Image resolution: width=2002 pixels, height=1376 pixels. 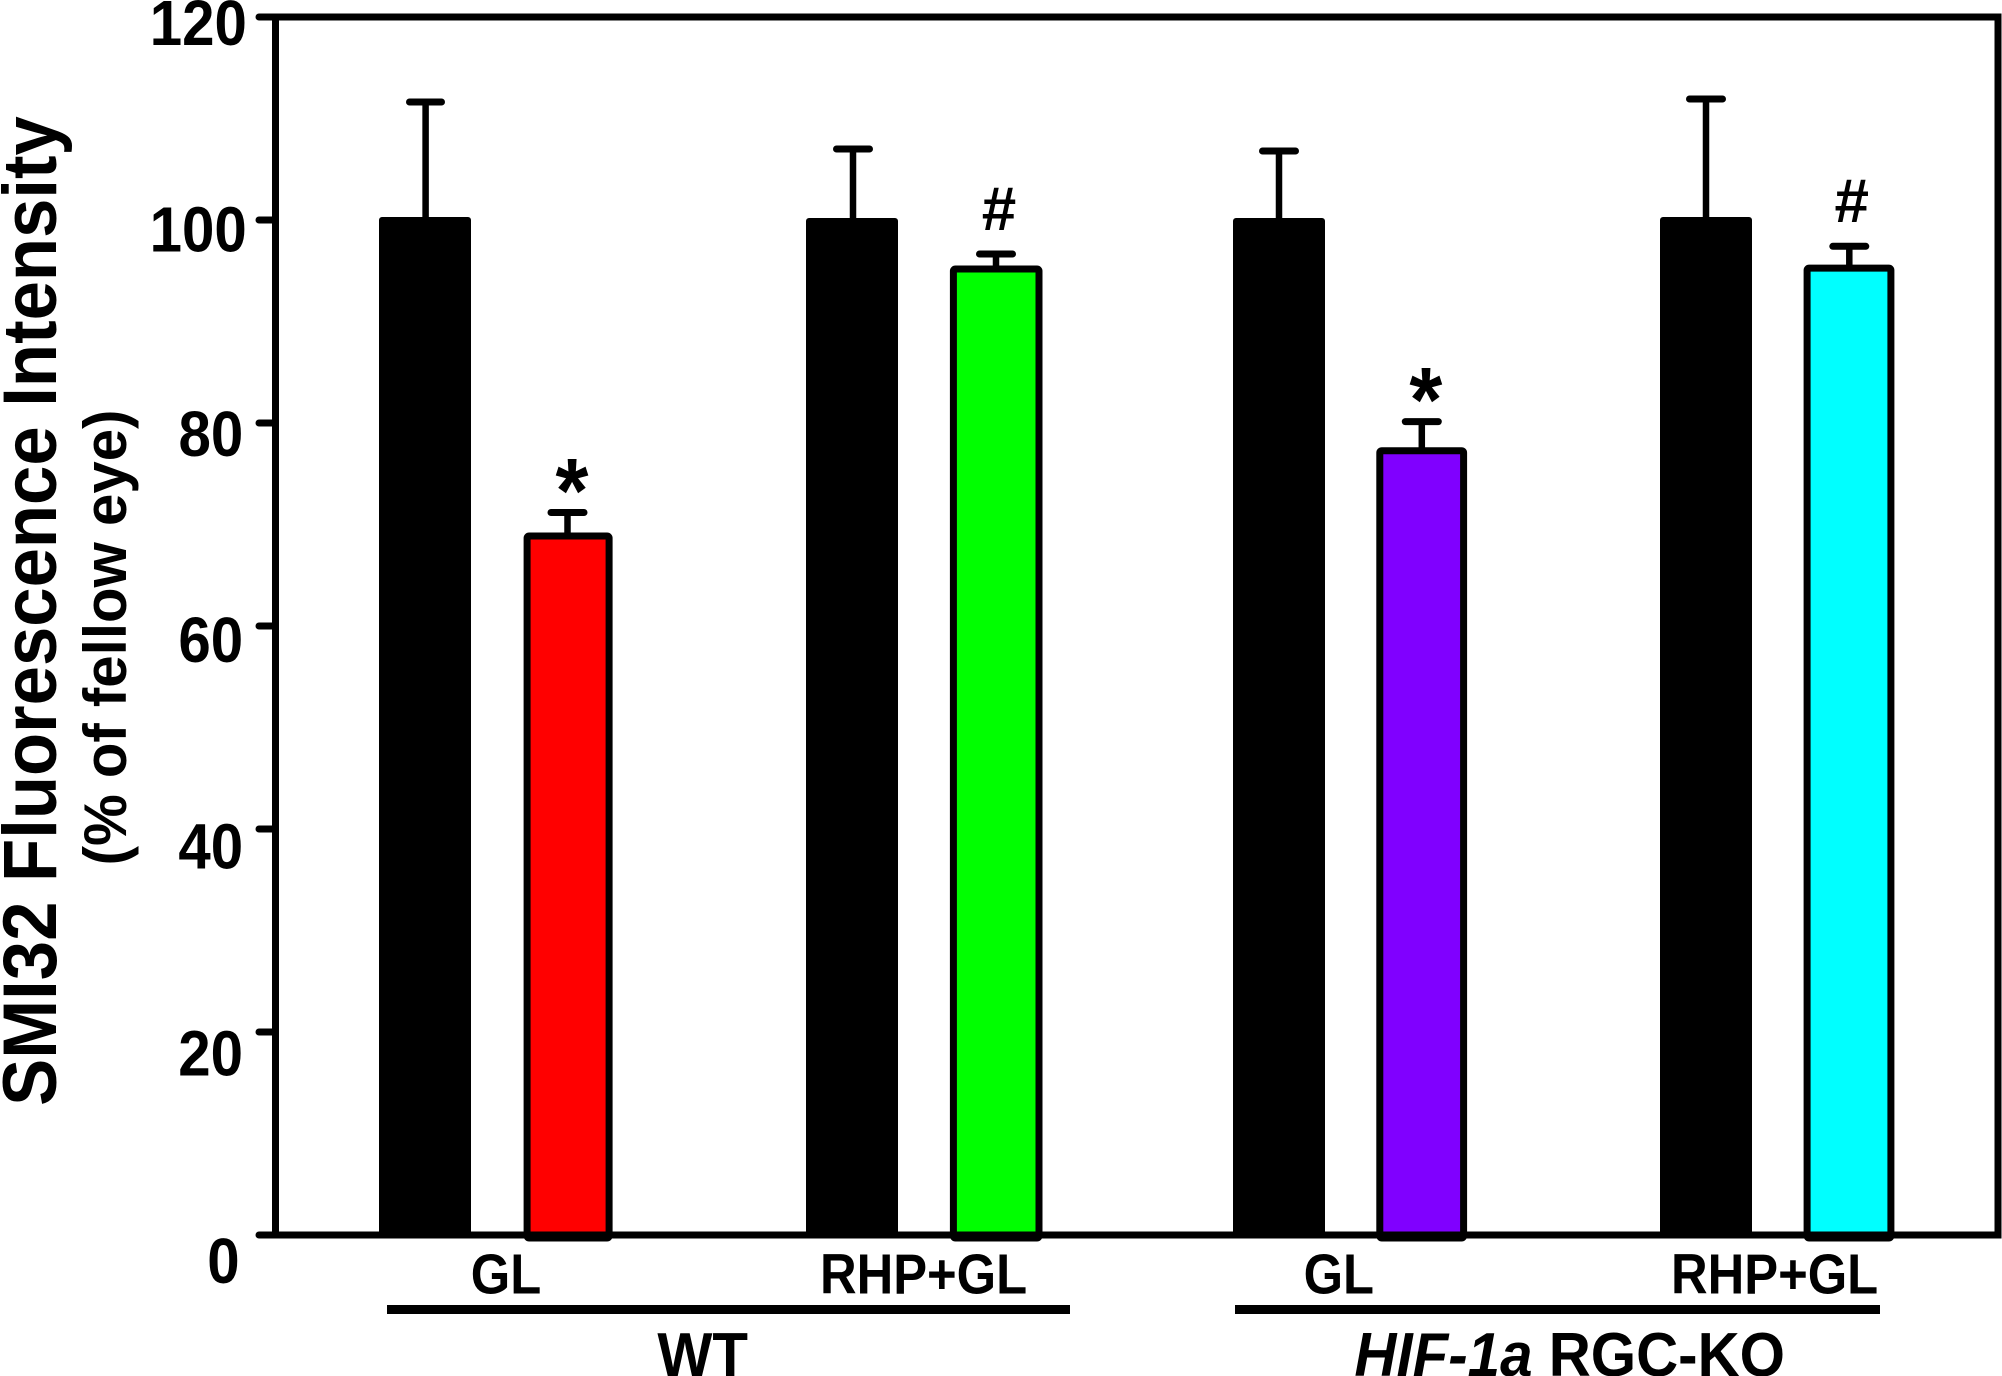 What do you see at coordinates (223, 1260) in the screenshot?
I see `svg-text: 0` at bounding box center [223, 1260].